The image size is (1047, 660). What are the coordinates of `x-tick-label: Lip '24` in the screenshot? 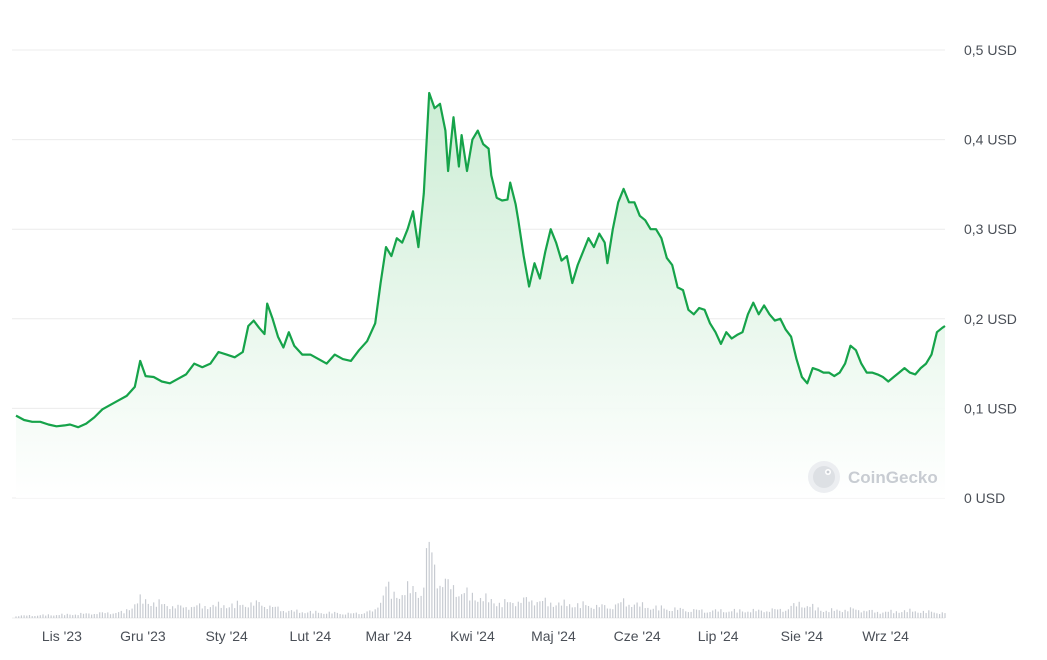 It's located at (718, 636).